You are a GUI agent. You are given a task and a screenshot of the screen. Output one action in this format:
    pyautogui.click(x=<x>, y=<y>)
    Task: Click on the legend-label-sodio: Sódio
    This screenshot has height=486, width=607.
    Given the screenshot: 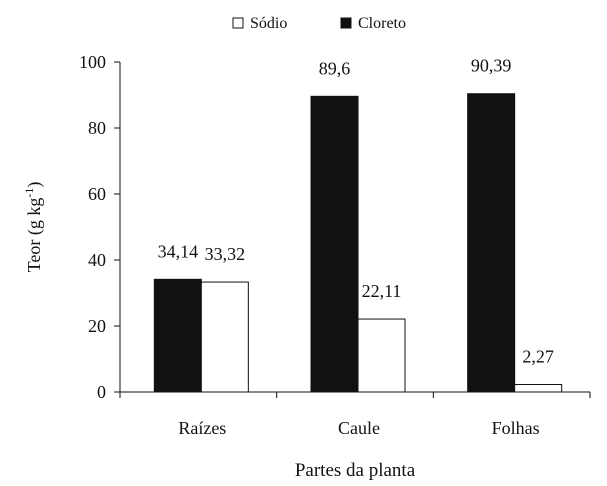 What is the action you would take?
    pyautogui.click(x=268, y=23)
    